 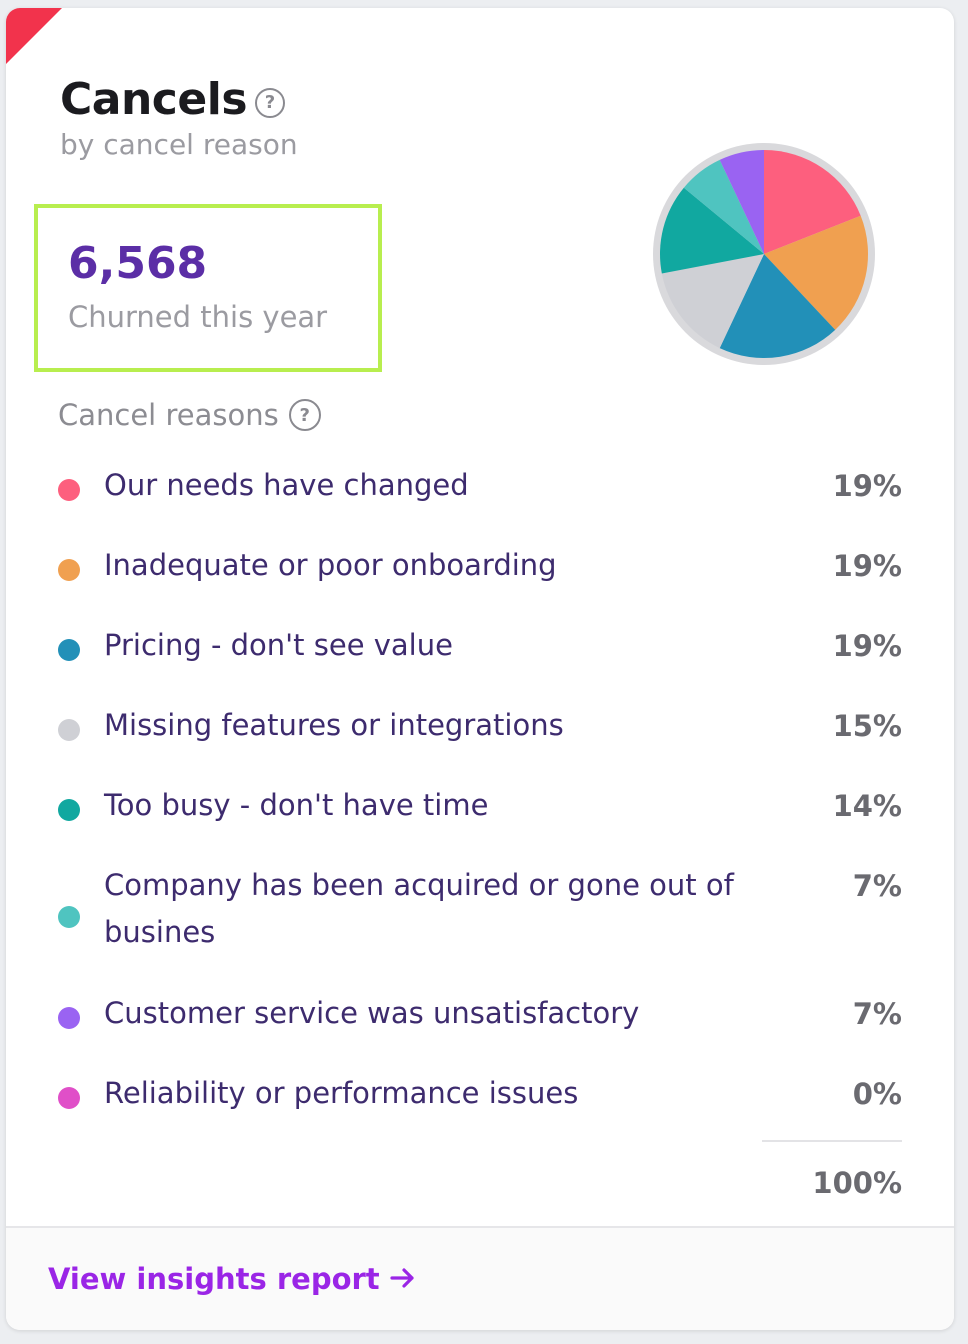 I want to click on legend-label: Missing features or integrations, so click(x=334, y=725).